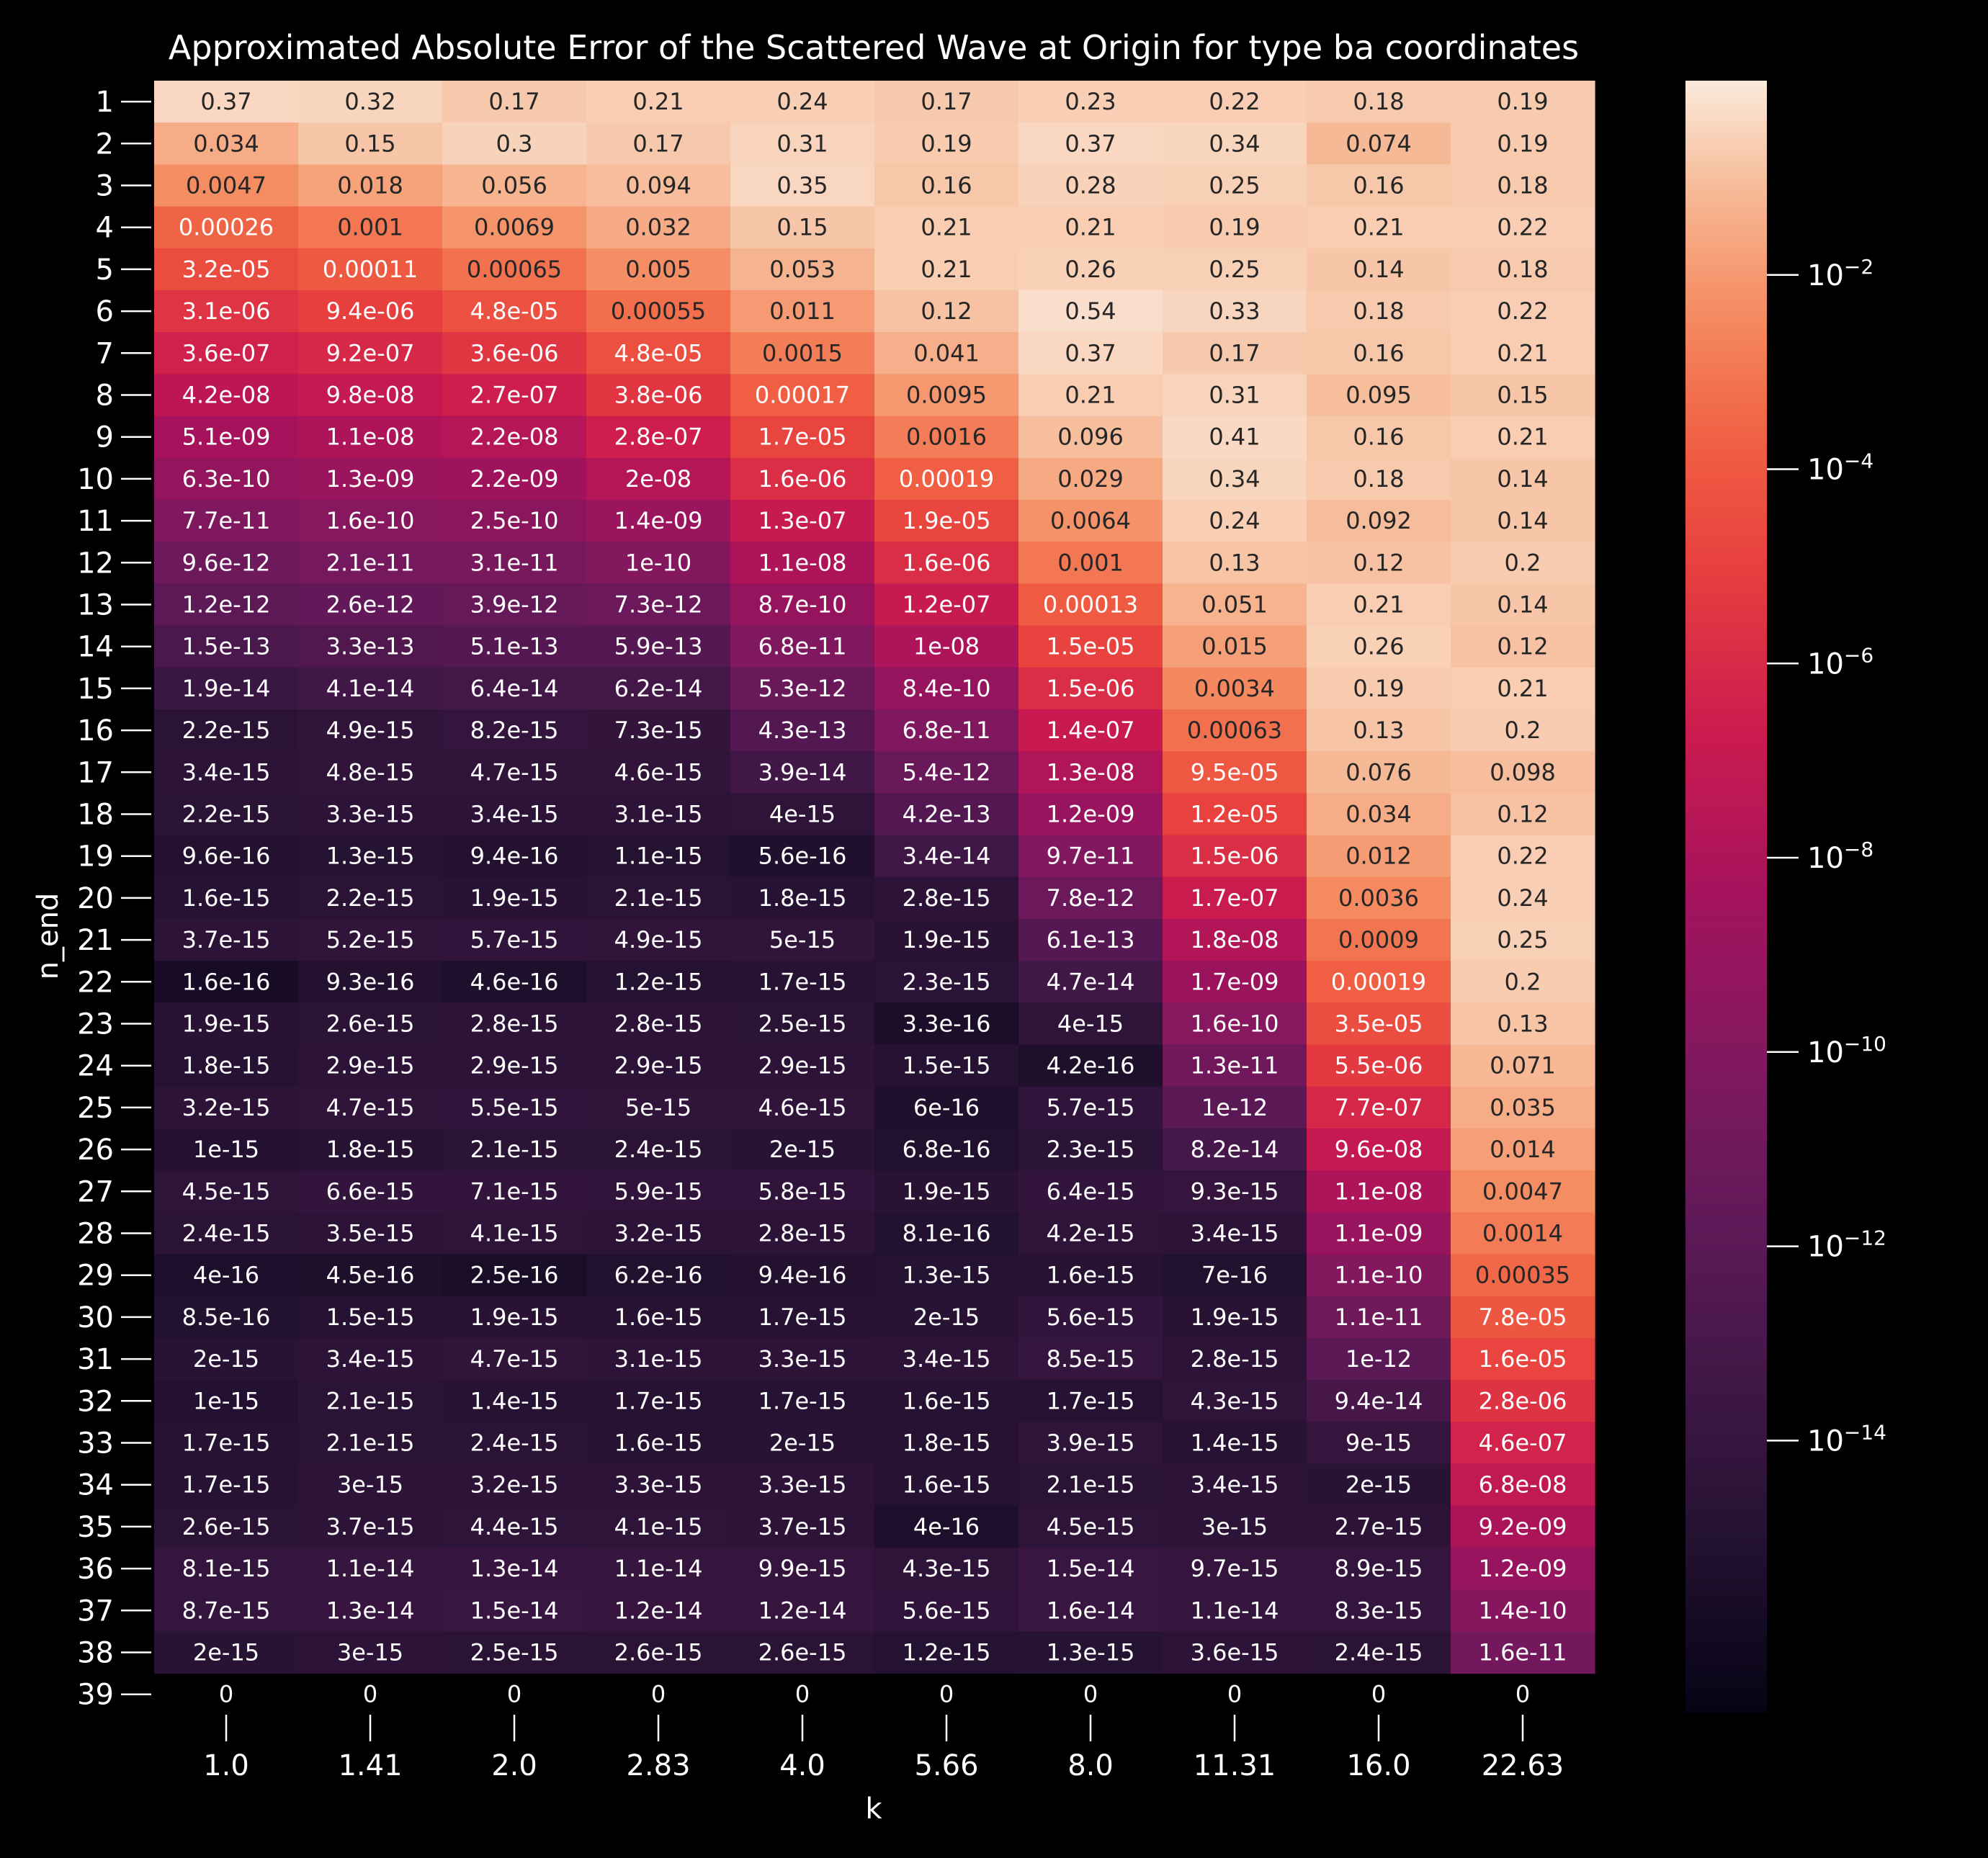  I want to click on cell-value-label: 0.0036, so click(1378, 898).